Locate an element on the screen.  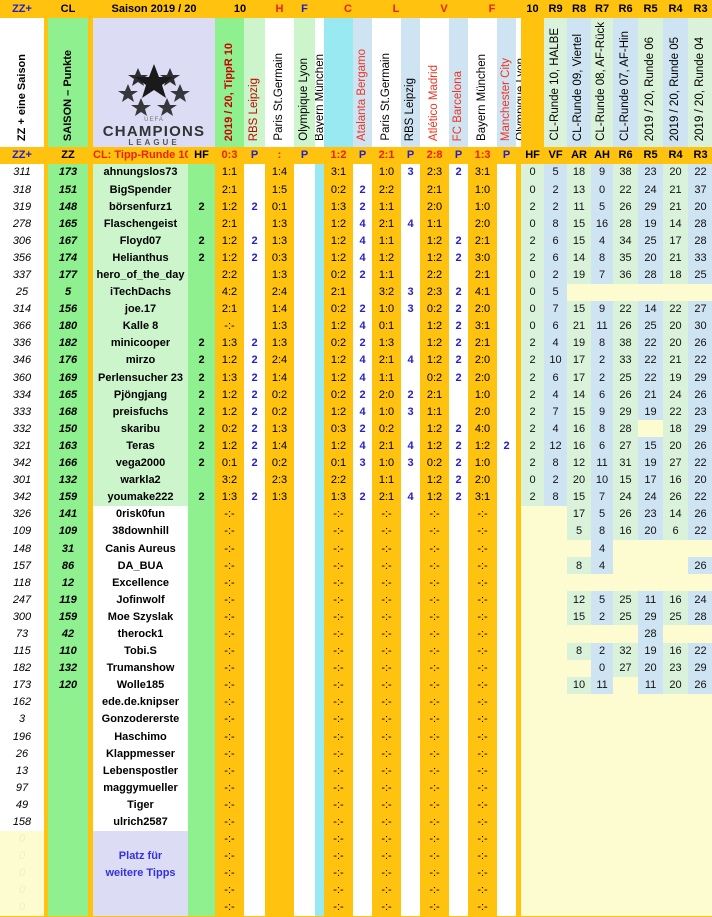
cell-right-tip-0: 2:2 is located at coordinates (338, 480).